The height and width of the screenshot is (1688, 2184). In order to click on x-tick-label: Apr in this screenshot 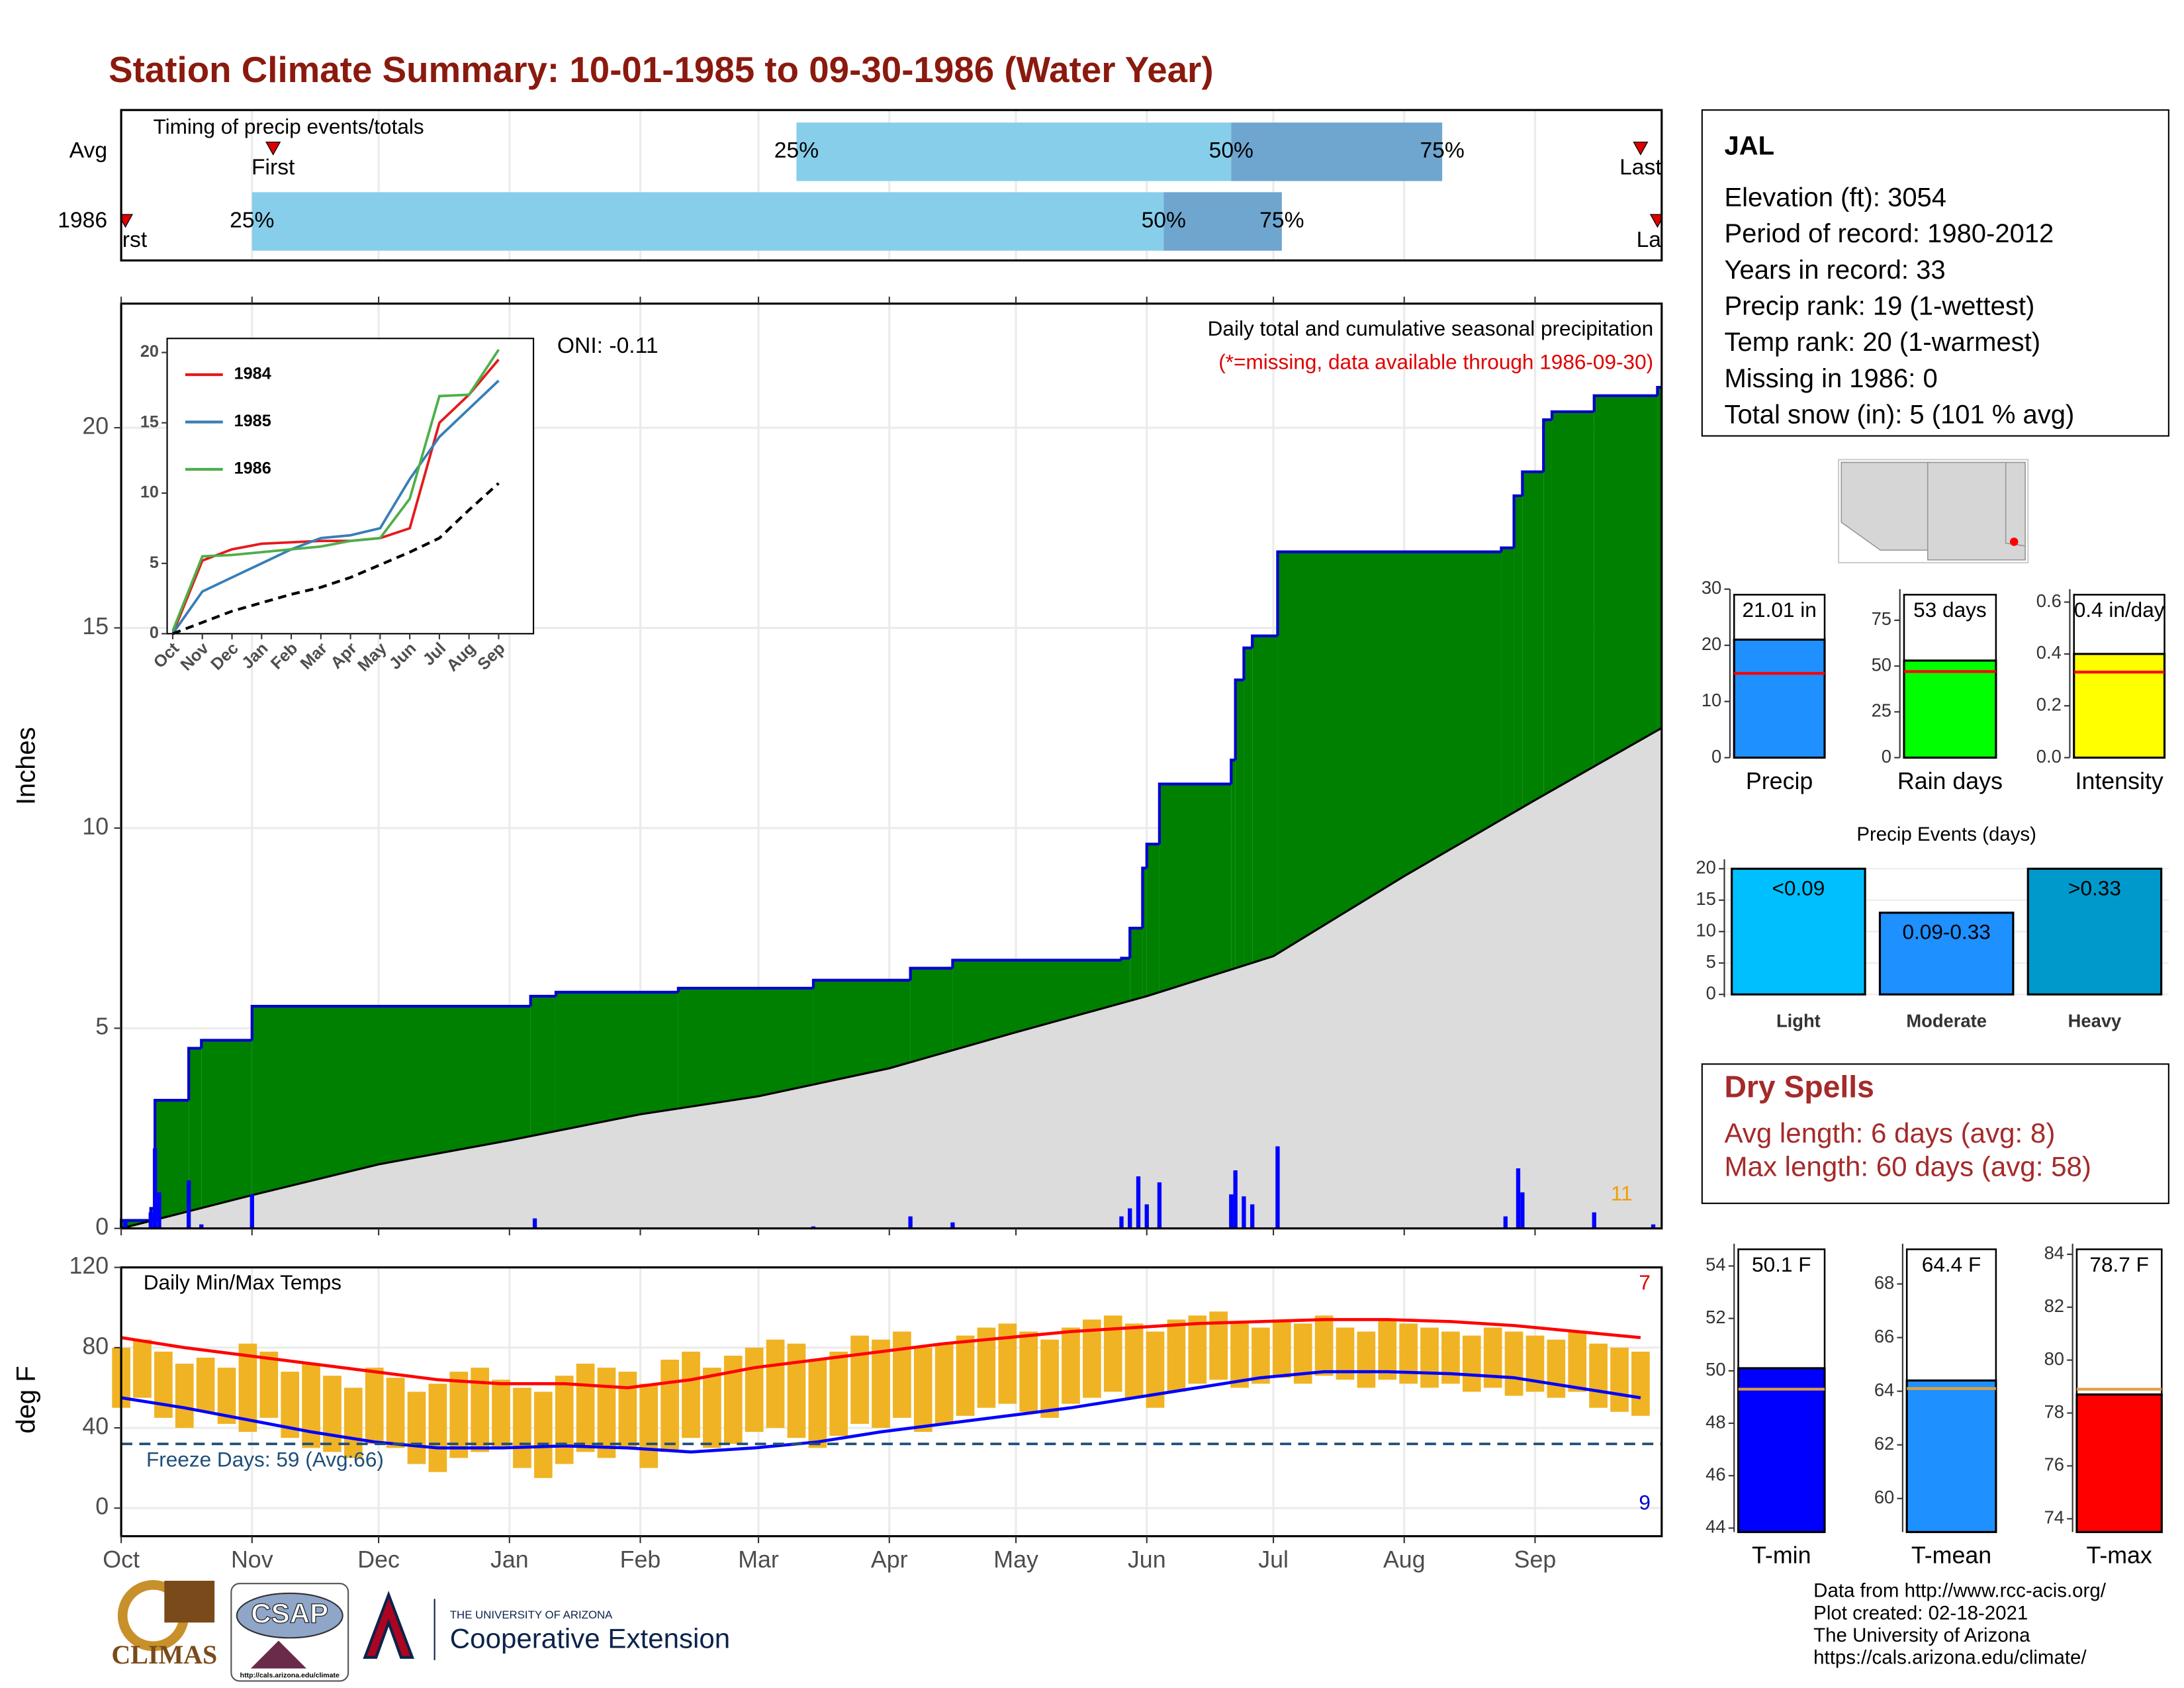, I will do `click(889, 1559)`.